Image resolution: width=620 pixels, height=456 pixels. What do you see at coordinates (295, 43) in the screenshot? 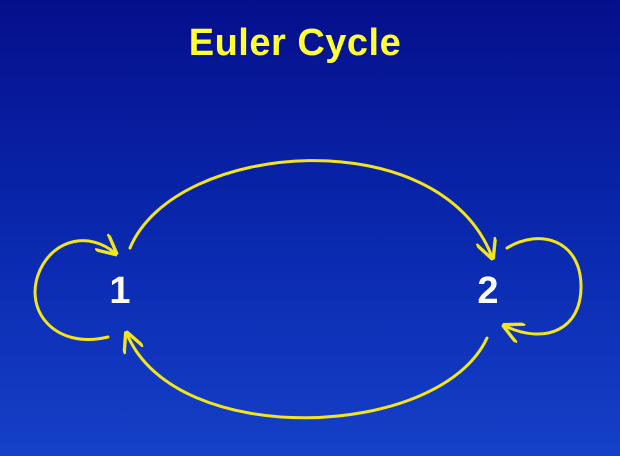
I see `slide-title: Euler Cycle` at bounding box center [295, 43].